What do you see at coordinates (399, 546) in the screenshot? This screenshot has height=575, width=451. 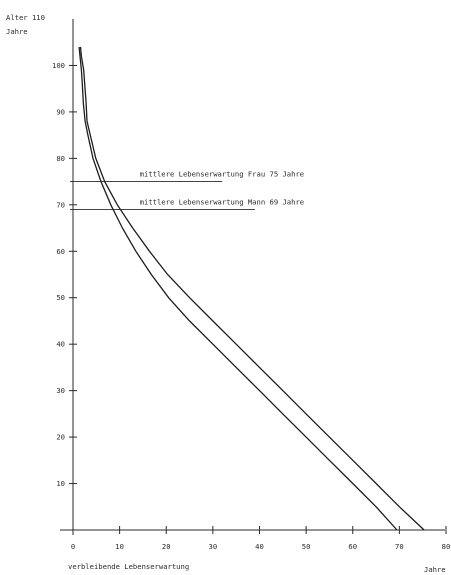 I see `x-tick-label: 70` at bounding box center [399, 546].